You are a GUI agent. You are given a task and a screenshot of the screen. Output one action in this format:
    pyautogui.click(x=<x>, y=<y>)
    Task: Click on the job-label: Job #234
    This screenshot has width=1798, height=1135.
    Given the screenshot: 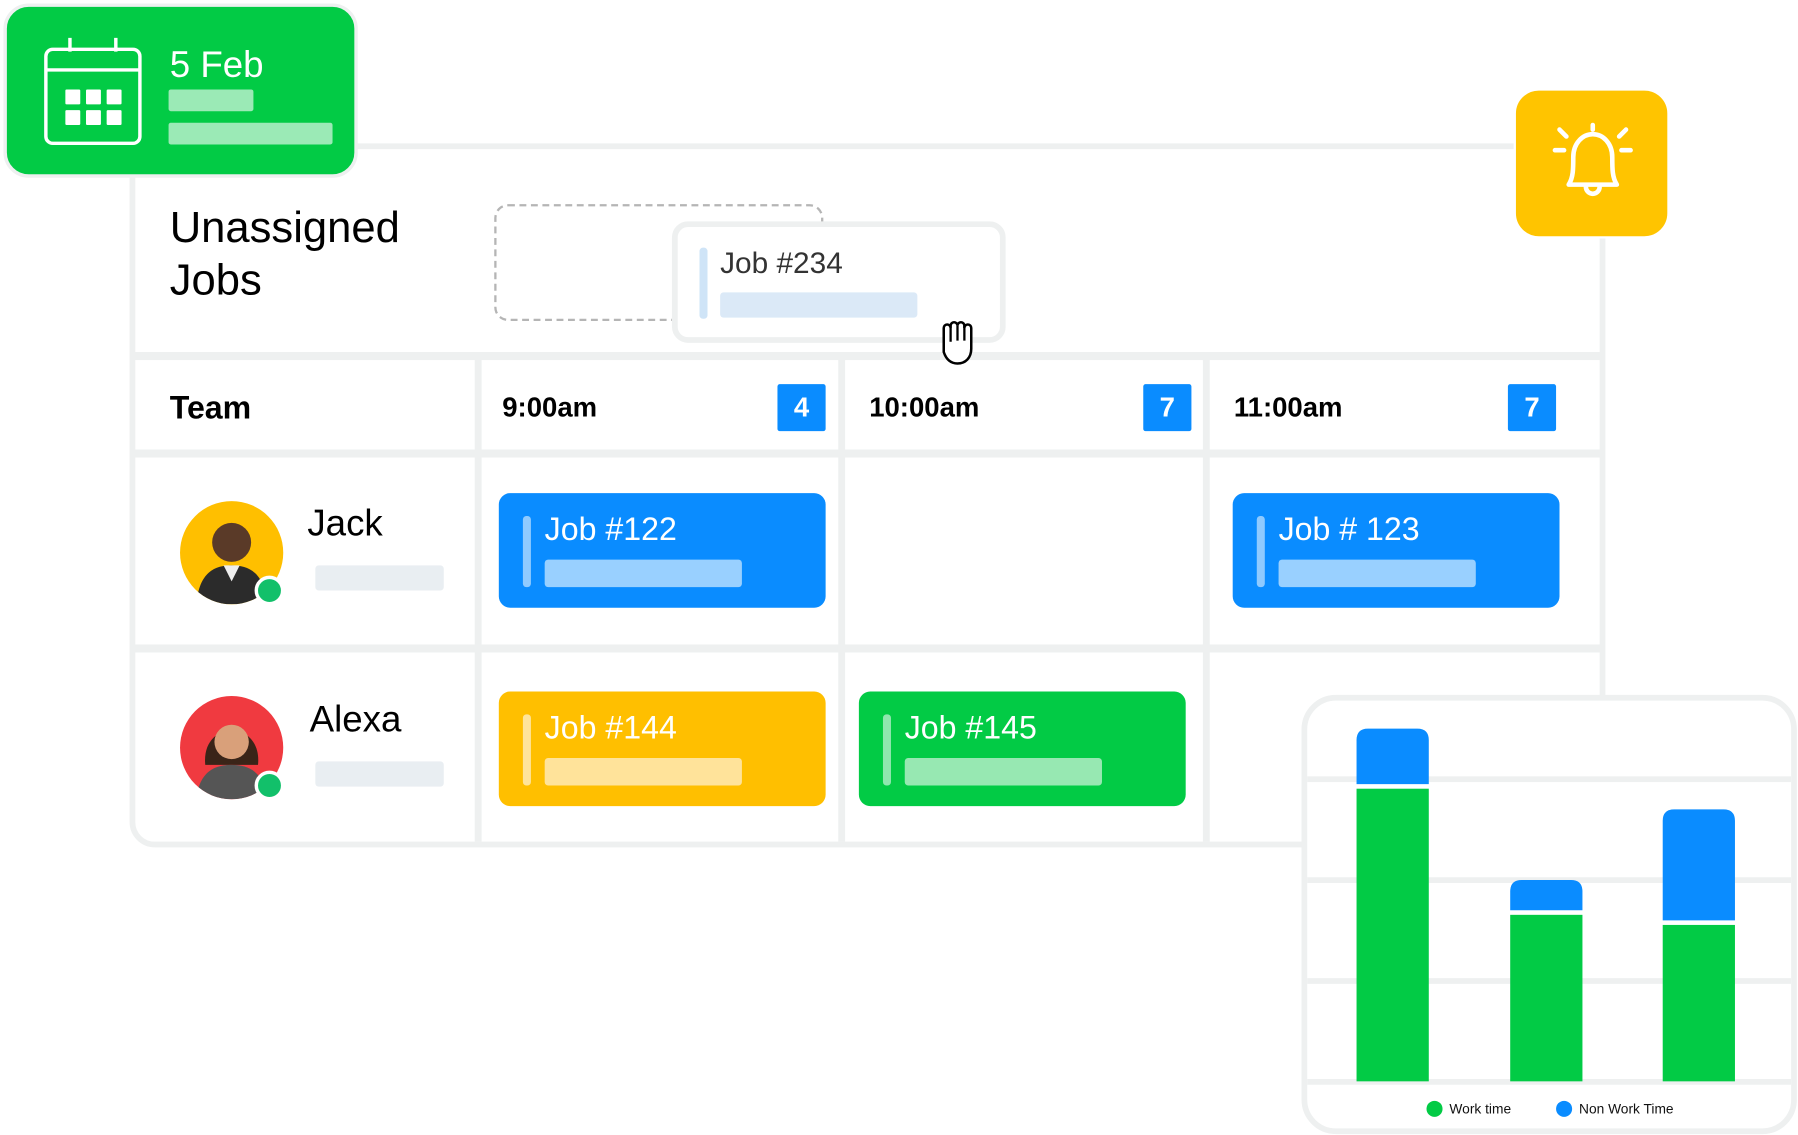 What is the action you would take?
    pyautogui.click(x=781, y=262)
    